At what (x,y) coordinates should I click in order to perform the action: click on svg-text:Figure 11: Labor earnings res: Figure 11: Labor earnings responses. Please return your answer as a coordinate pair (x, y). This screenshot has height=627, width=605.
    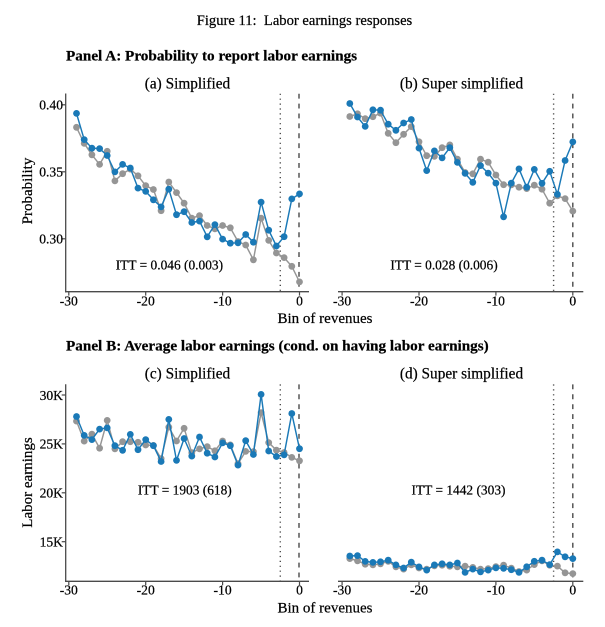
    Looking at the image, I should click on (305, 21).